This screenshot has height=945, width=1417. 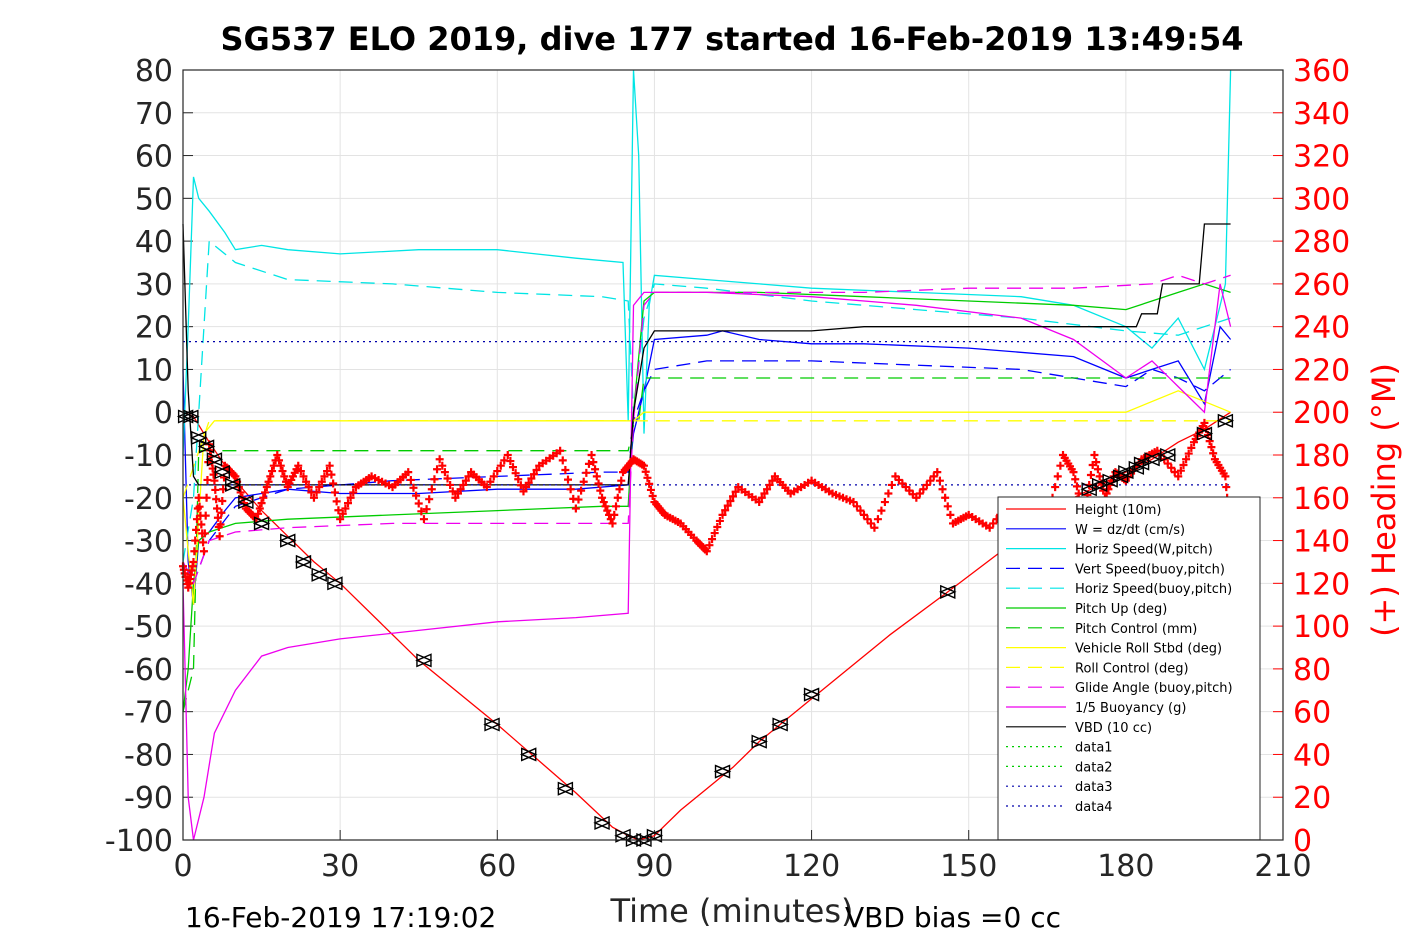 I want to click on x-tick-label: 120, so click(x=811, y=866).